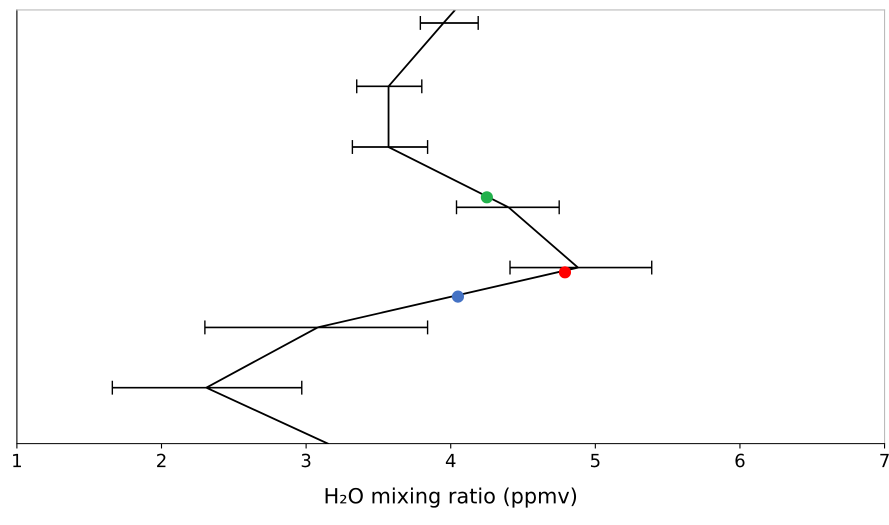 The height and width of the screenshot is (525, 889). What do you see at coordinates (884, 461) in the screenshot?
I see `x-tick-label: 7` at bounding box center [884, 461].